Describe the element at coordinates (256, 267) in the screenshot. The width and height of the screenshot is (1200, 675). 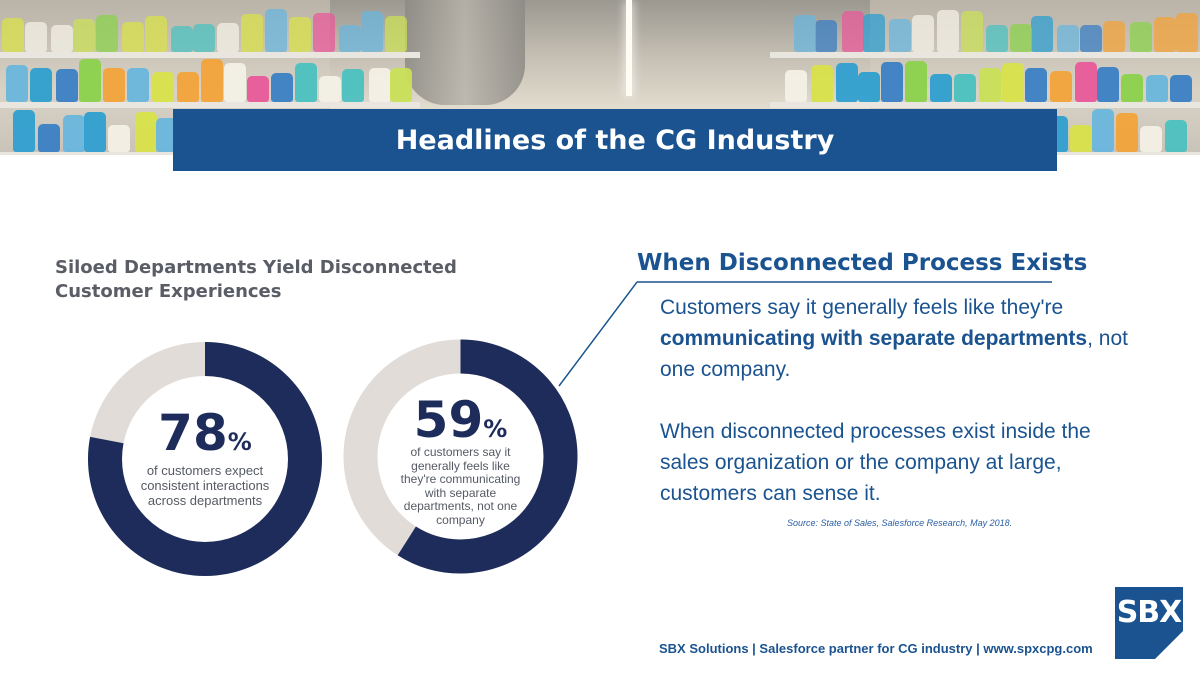
I see `section-title-line: Siloed Departments Yield Disconnected` at that location.